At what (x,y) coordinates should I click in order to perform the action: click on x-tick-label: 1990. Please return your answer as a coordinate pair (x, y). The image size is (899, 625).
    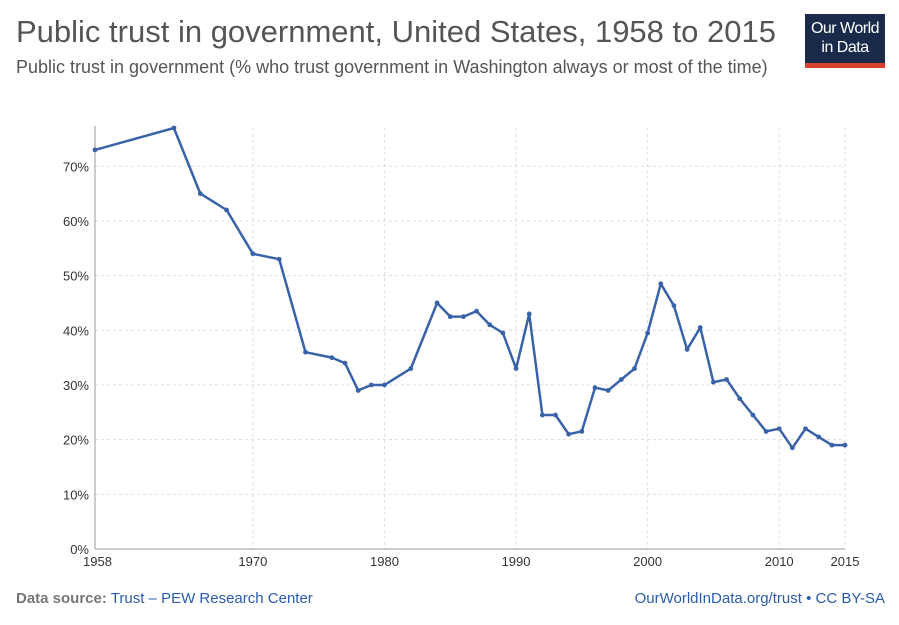
    Looking at the image, I should click on (516, 561).